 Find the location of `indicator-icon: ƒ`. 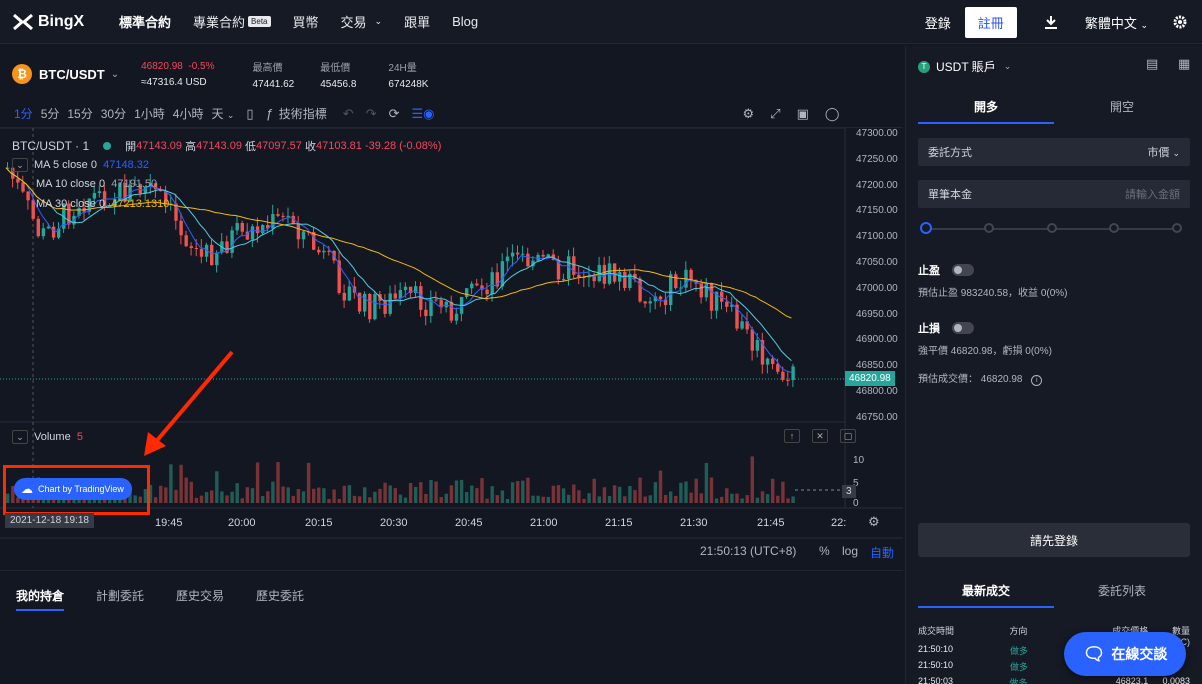

indicator-icon: ƒ is located at coordinates (269, 113).